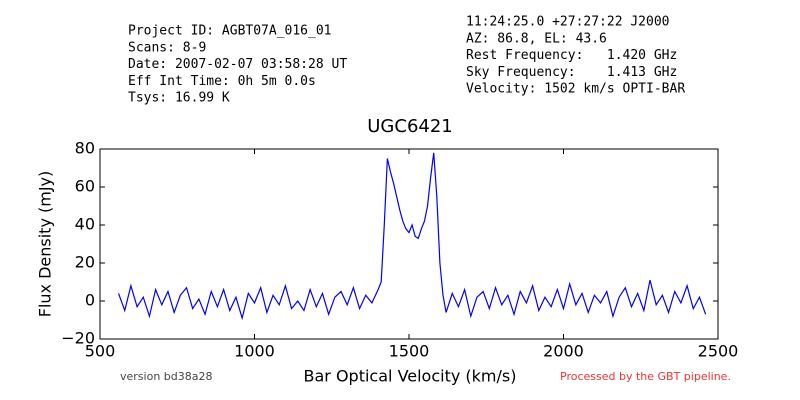  Describe the element at coordinates (85, 262) in the screenshot. I see `y-tick-label: 20` at that location.